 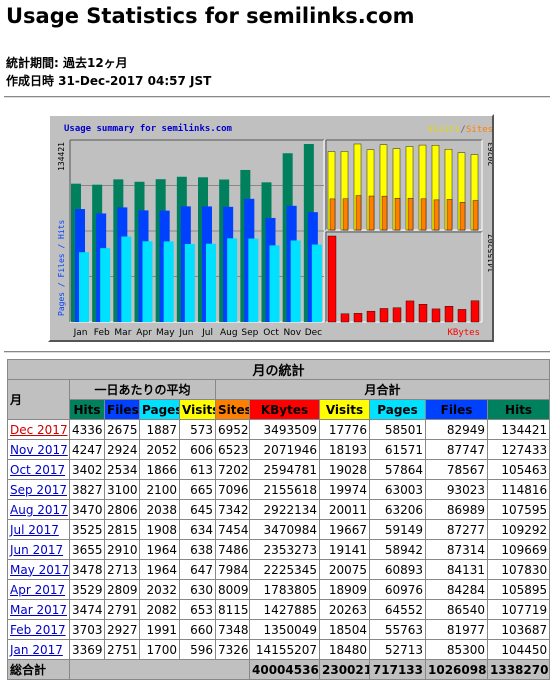 I want to click on month-cell: Jun 2017, so click(x=38, y=549).